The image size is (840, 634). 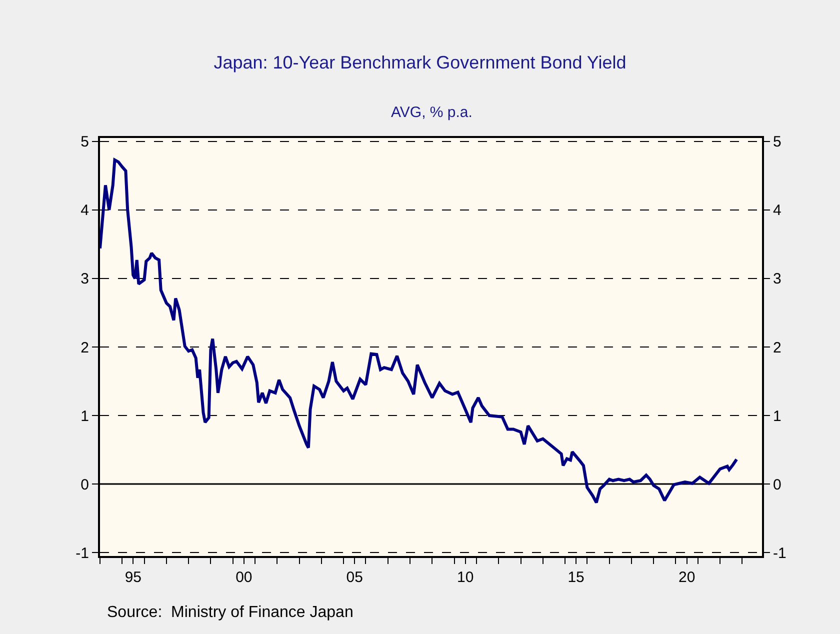 I want to click on y-tick-label: 0, so click(x=84, y=485).